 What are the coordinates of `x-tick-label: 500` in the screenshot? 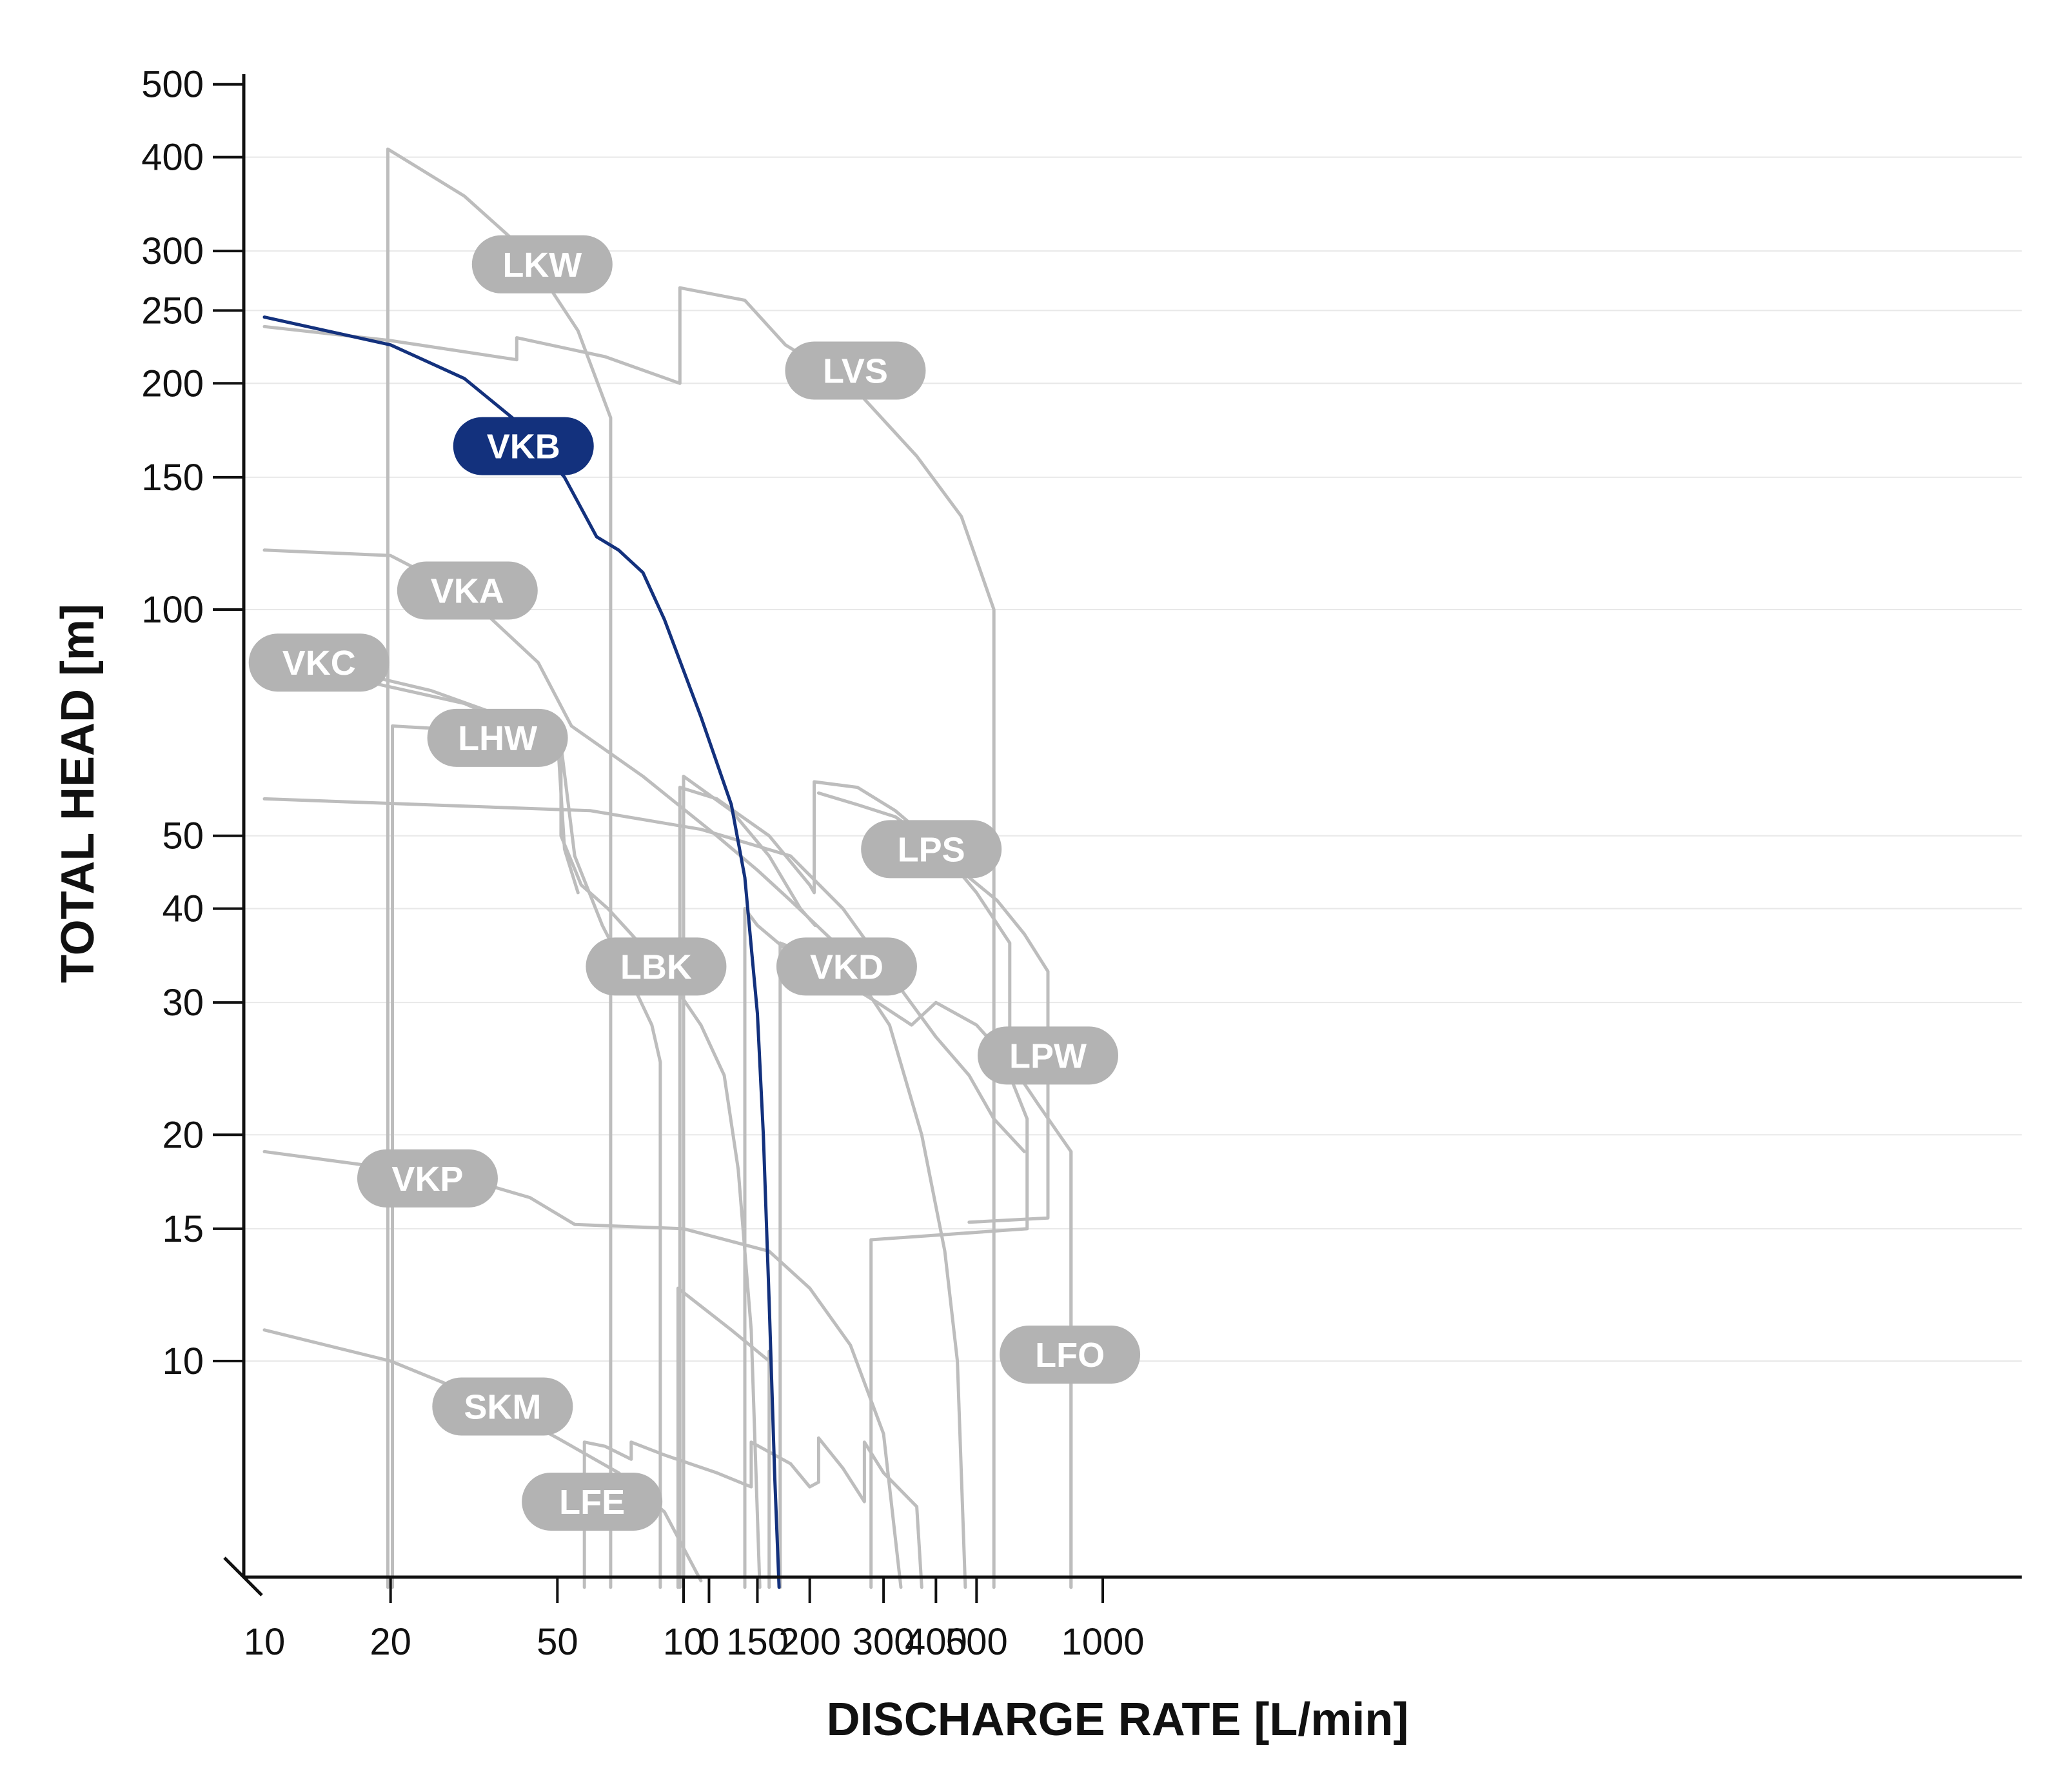 It's located at (976, 1642).